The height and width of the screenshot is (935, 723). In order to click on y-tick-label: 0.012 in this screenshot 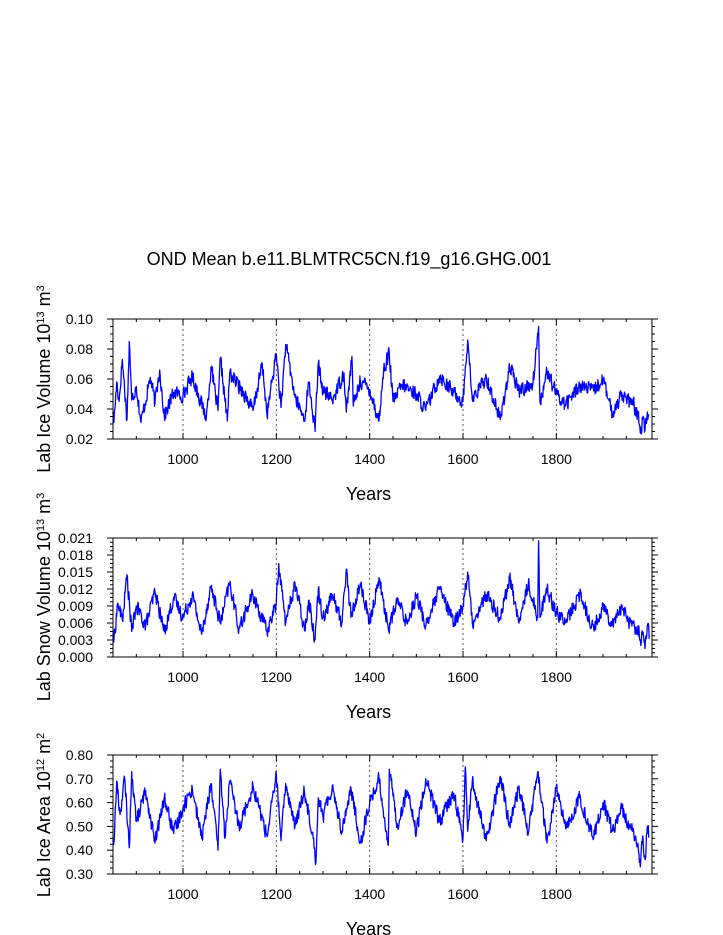, I will do `click(75, 589)`.